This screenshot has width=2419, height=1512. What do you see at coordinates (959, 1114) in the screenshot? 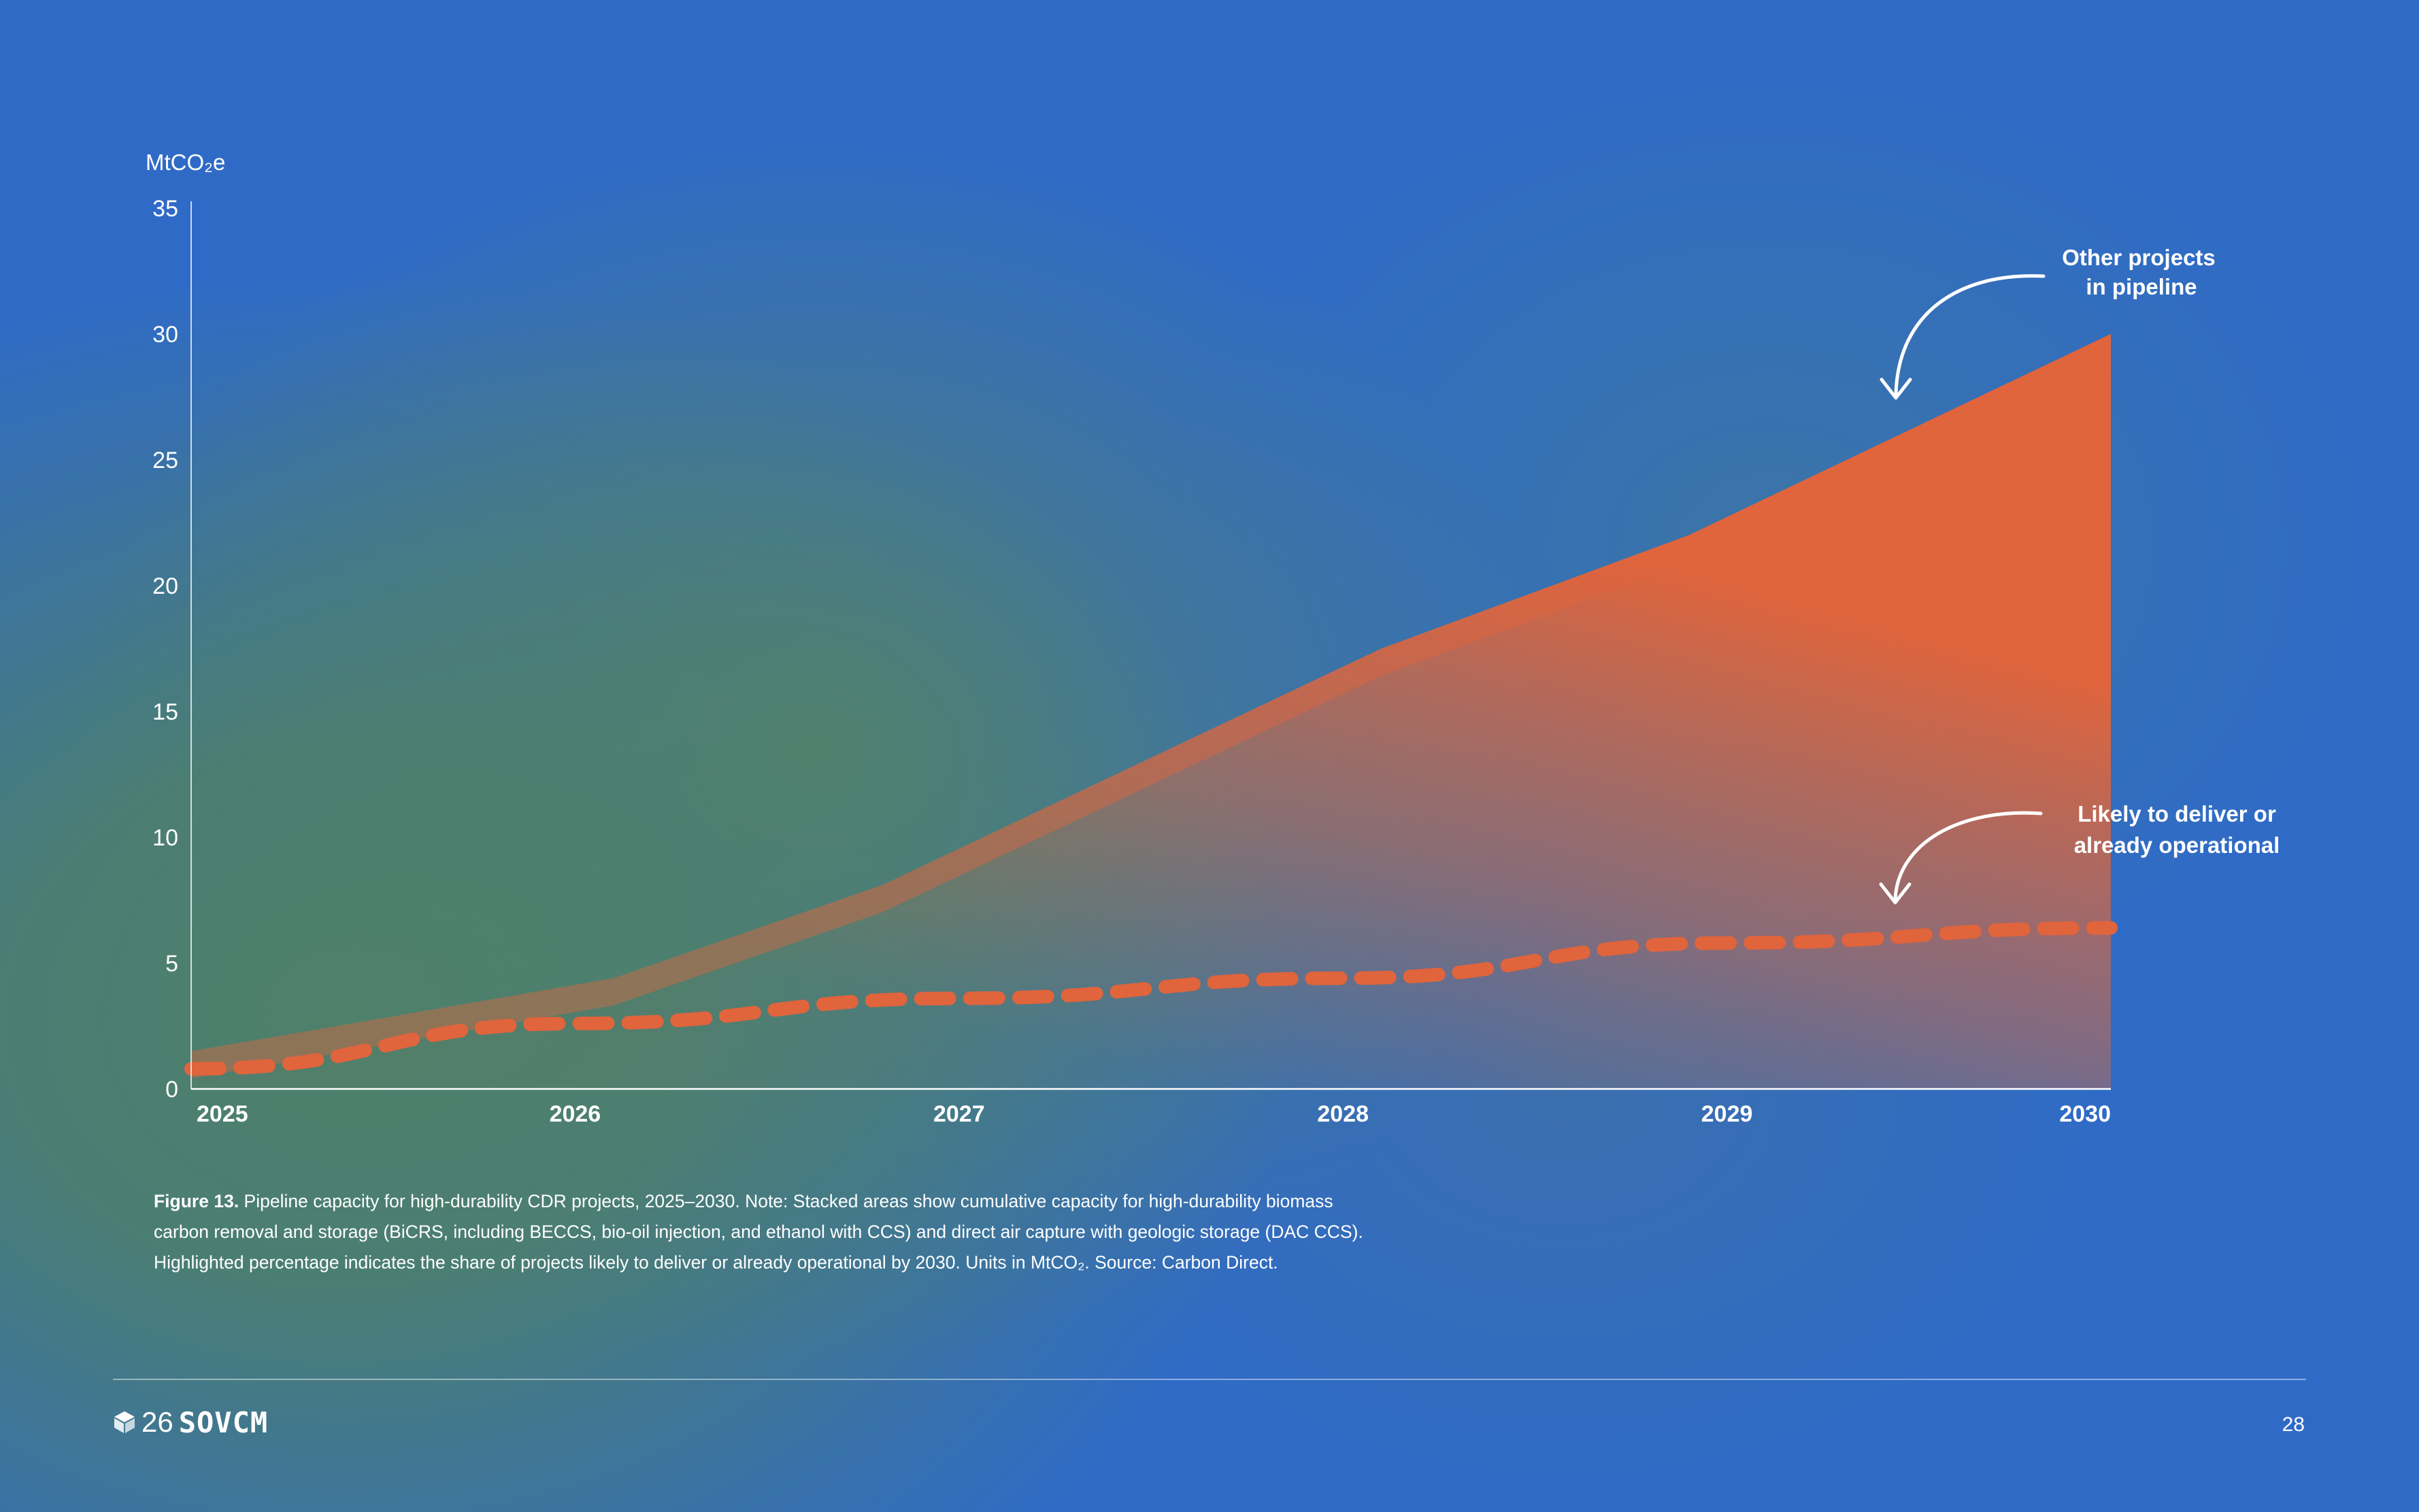
I see `x-tick-label: 2027` at bounding box center [959, 1114].